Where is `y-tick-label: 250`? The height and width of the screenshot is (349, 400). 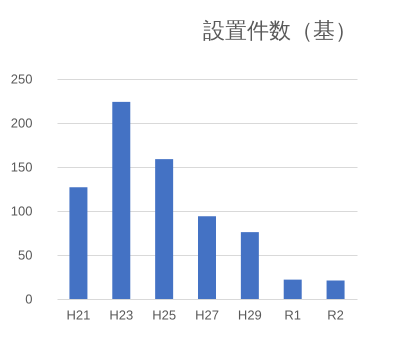 y-tick-label: 250 is located at coordinates (21, 79).